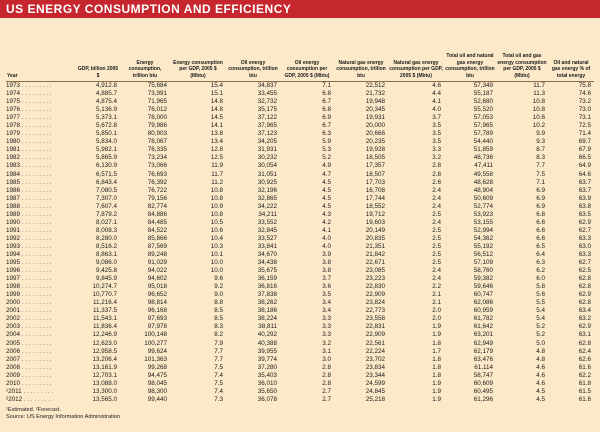  What do you see at coordinates (375, 198) in the screenshot?
I see `data-cell: 17,744` at bounding box center [375, 198].